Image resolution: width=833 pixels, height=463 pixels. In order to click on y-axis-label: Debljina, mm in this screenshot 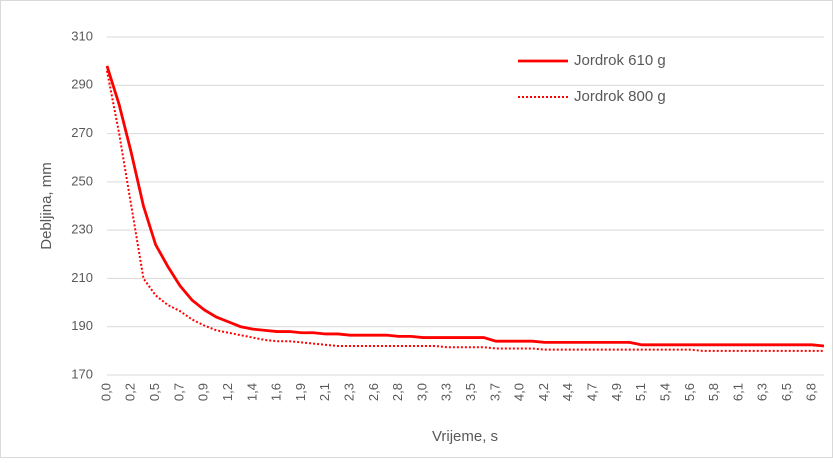, I will do `click(46, 206)`.